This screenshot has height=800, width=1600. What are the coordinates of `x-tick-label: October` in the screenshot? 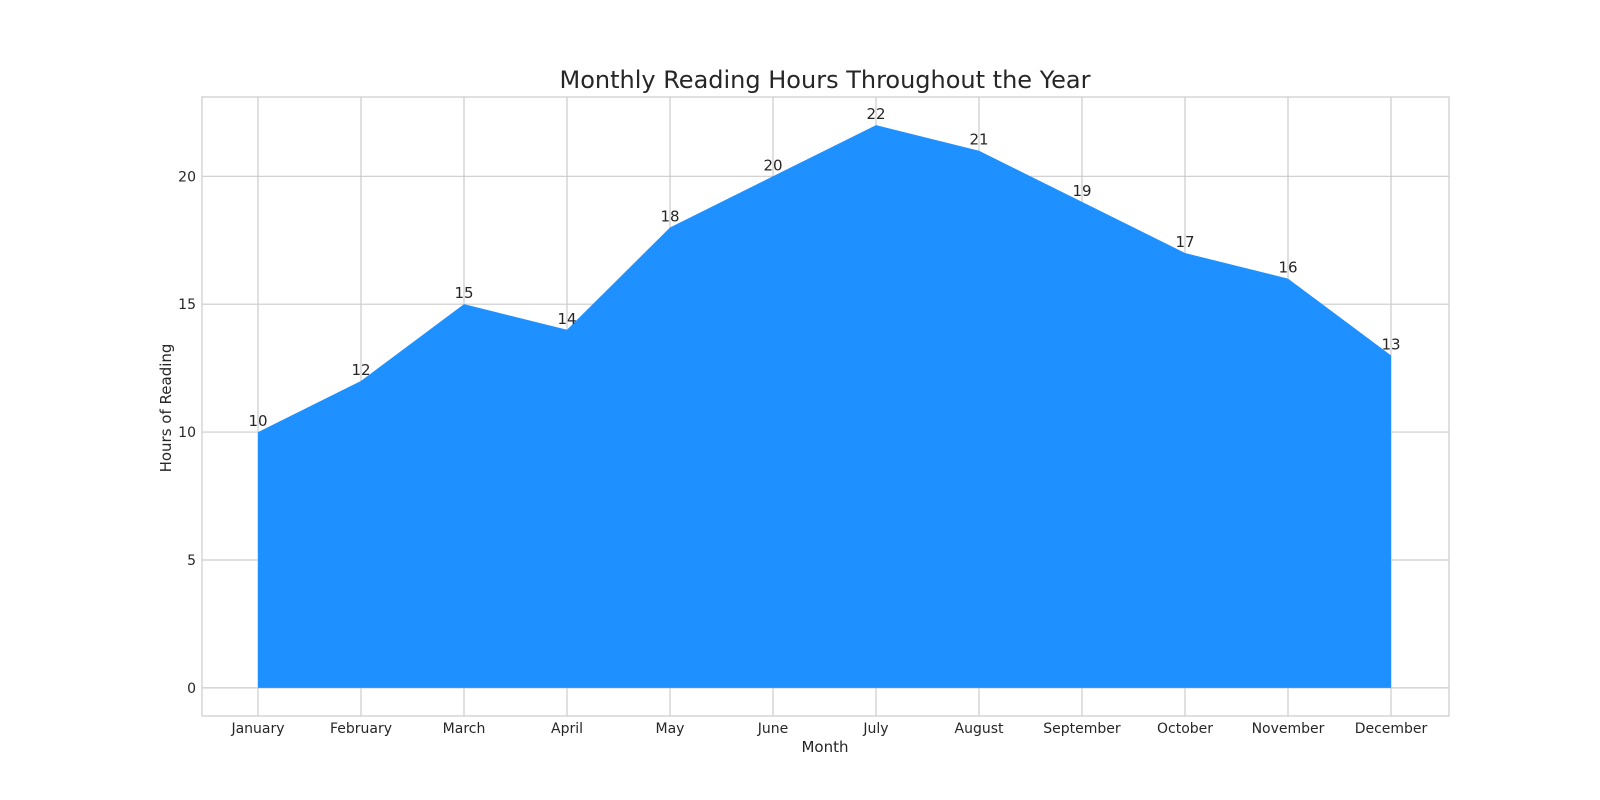 It's located at (1185, 729).